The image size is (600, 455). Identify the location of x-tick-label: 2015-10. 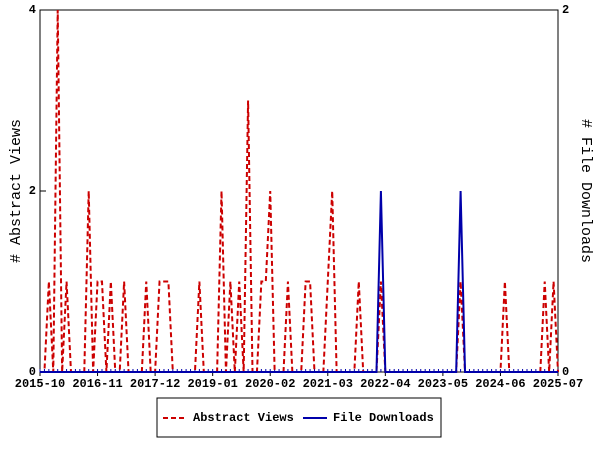
(40, 384).